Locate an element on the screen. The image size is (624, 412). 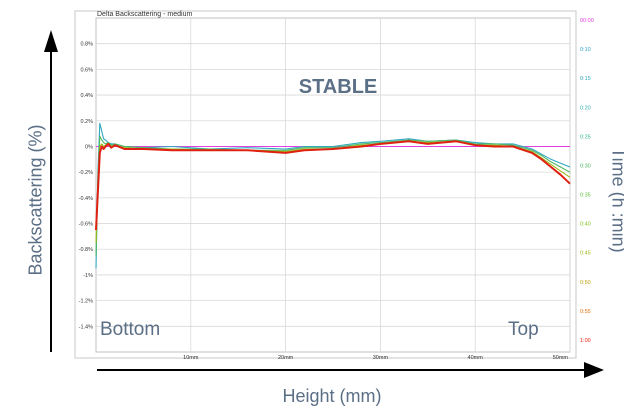
y-tick-label: 0.2% is located at coordinates (86, 122).